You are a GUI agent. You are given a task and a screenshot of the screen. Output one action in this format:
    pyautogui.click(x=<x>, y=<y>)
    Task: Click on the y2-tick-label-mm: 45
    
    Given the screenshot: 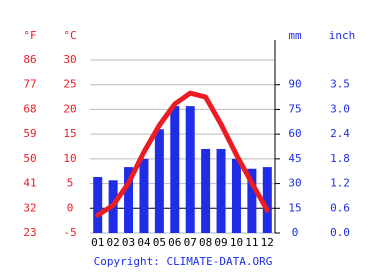 What is the action you would take?
    pyautogui.click(x=294, y=158)
    